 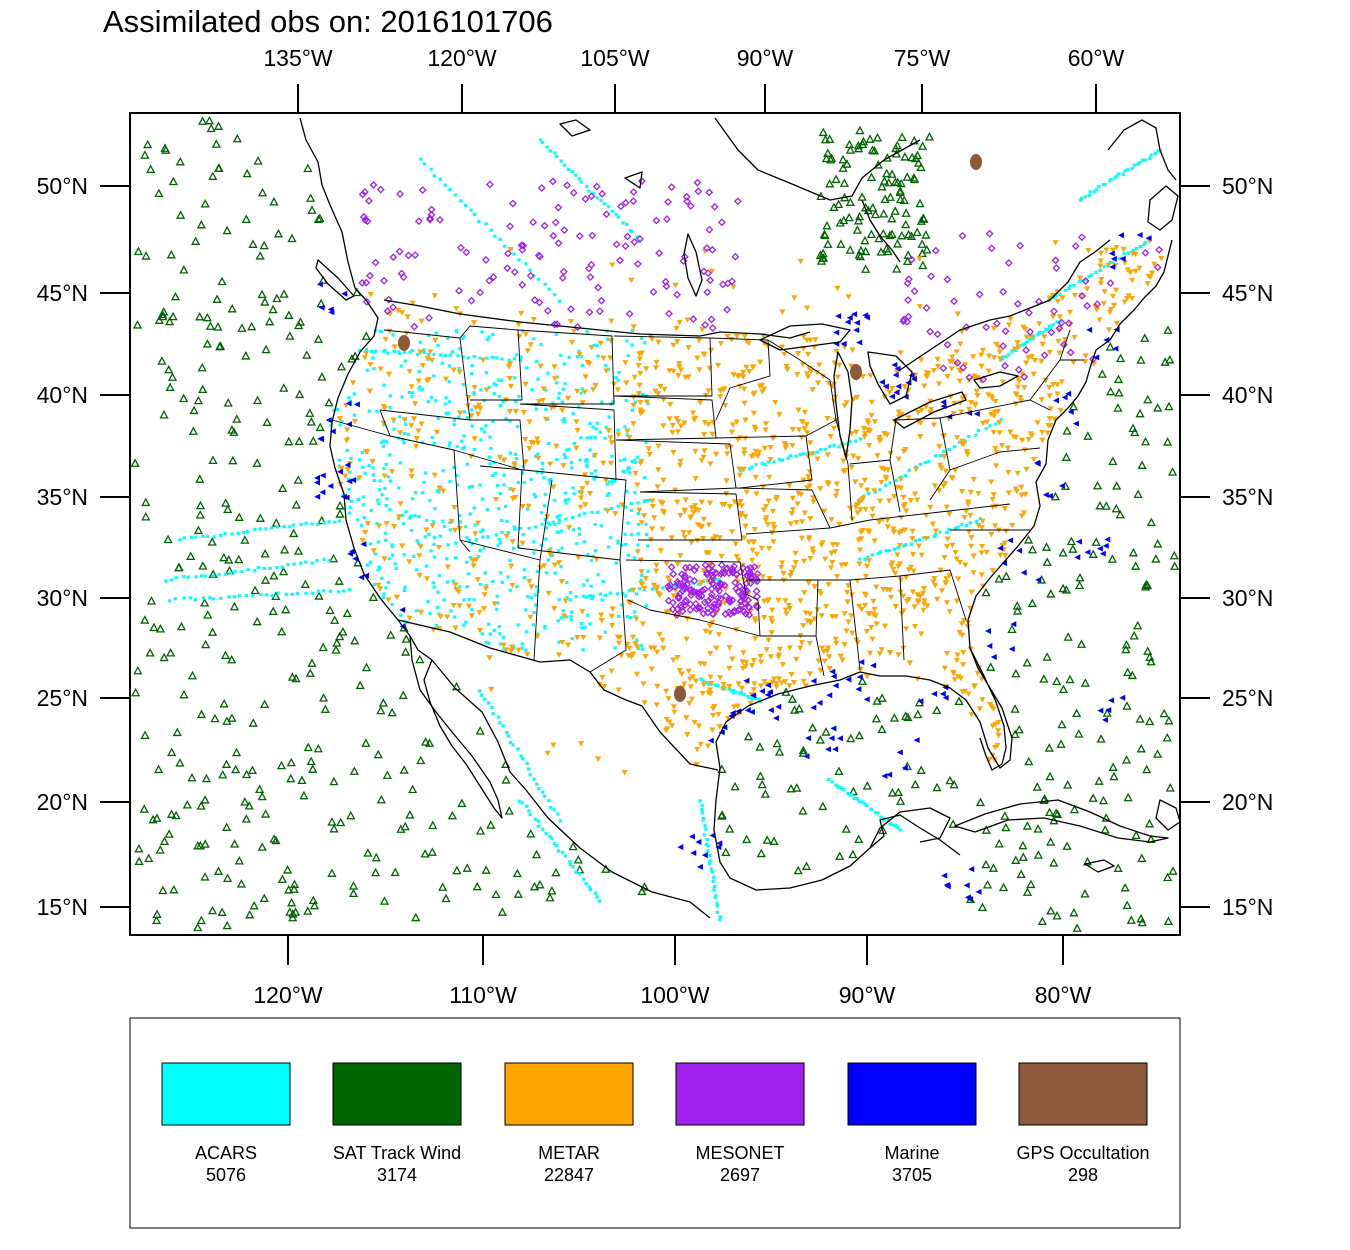 I want to click on bottom-longitude-axis: 120°W 110°W 100°W 90°W 80°W, so click(x=672, y=971).